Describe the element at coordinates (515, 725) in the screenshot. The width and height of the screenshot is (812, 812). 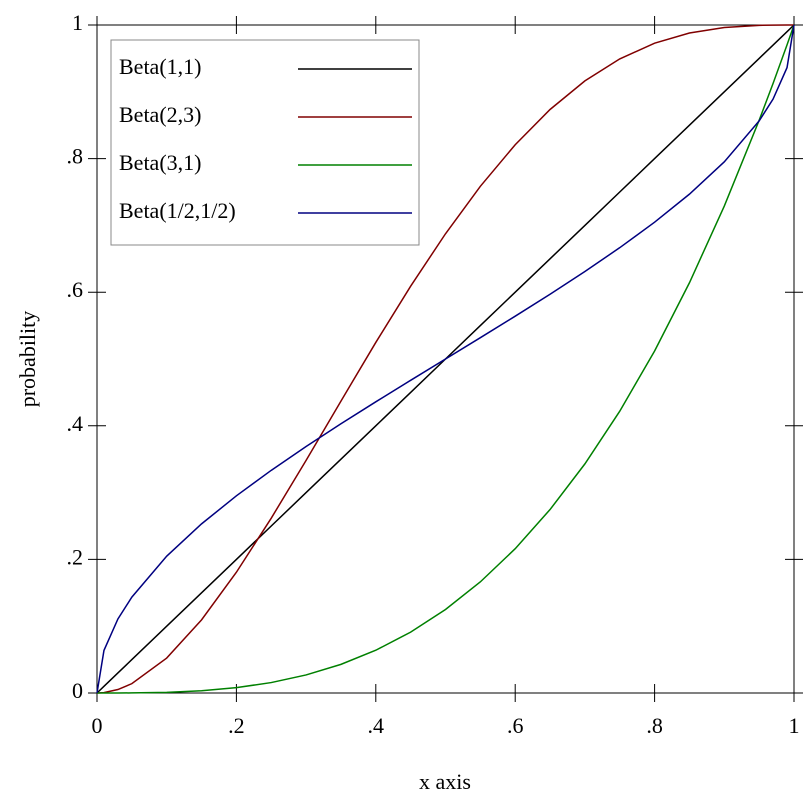
I see `x-tick-label: .6` at that location.